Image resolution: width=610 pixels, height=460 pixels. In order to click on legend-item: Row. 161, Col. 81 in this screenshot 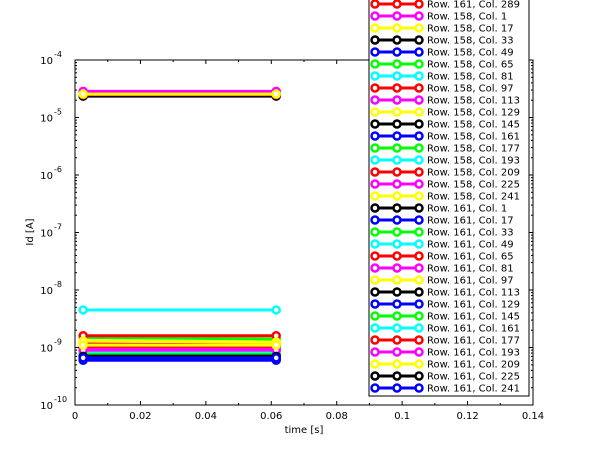, I will do `click(442, 269)`.